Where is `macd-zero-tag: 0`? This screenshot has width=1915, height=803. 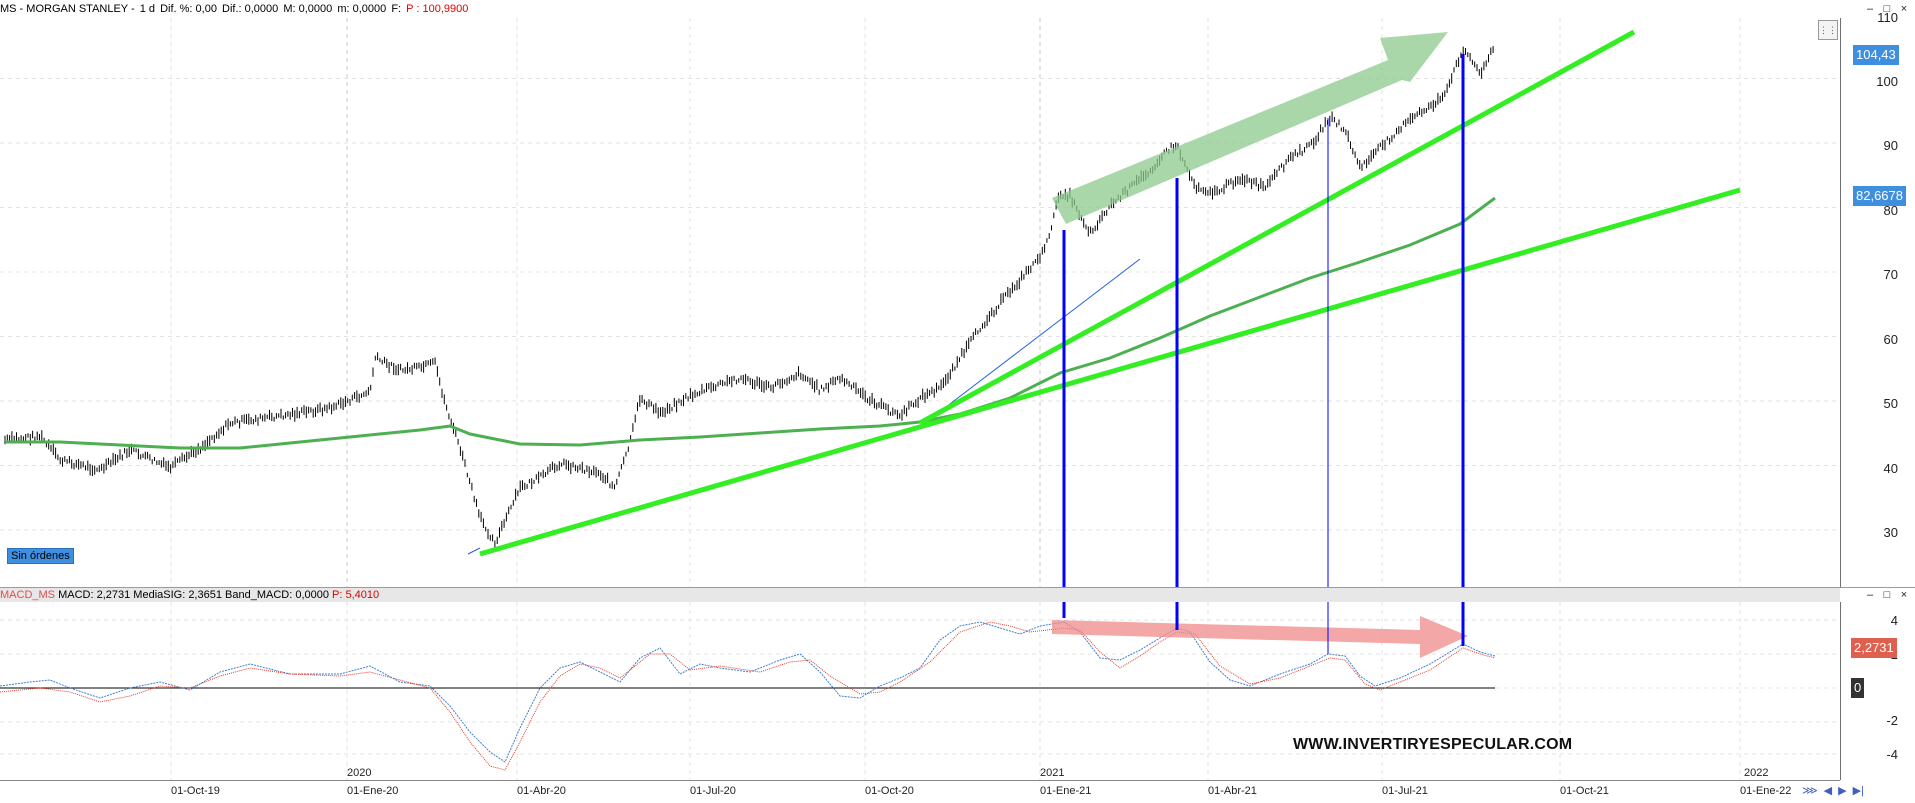 macd-zero-tag: 0 is located at coordinates (1858, 688).